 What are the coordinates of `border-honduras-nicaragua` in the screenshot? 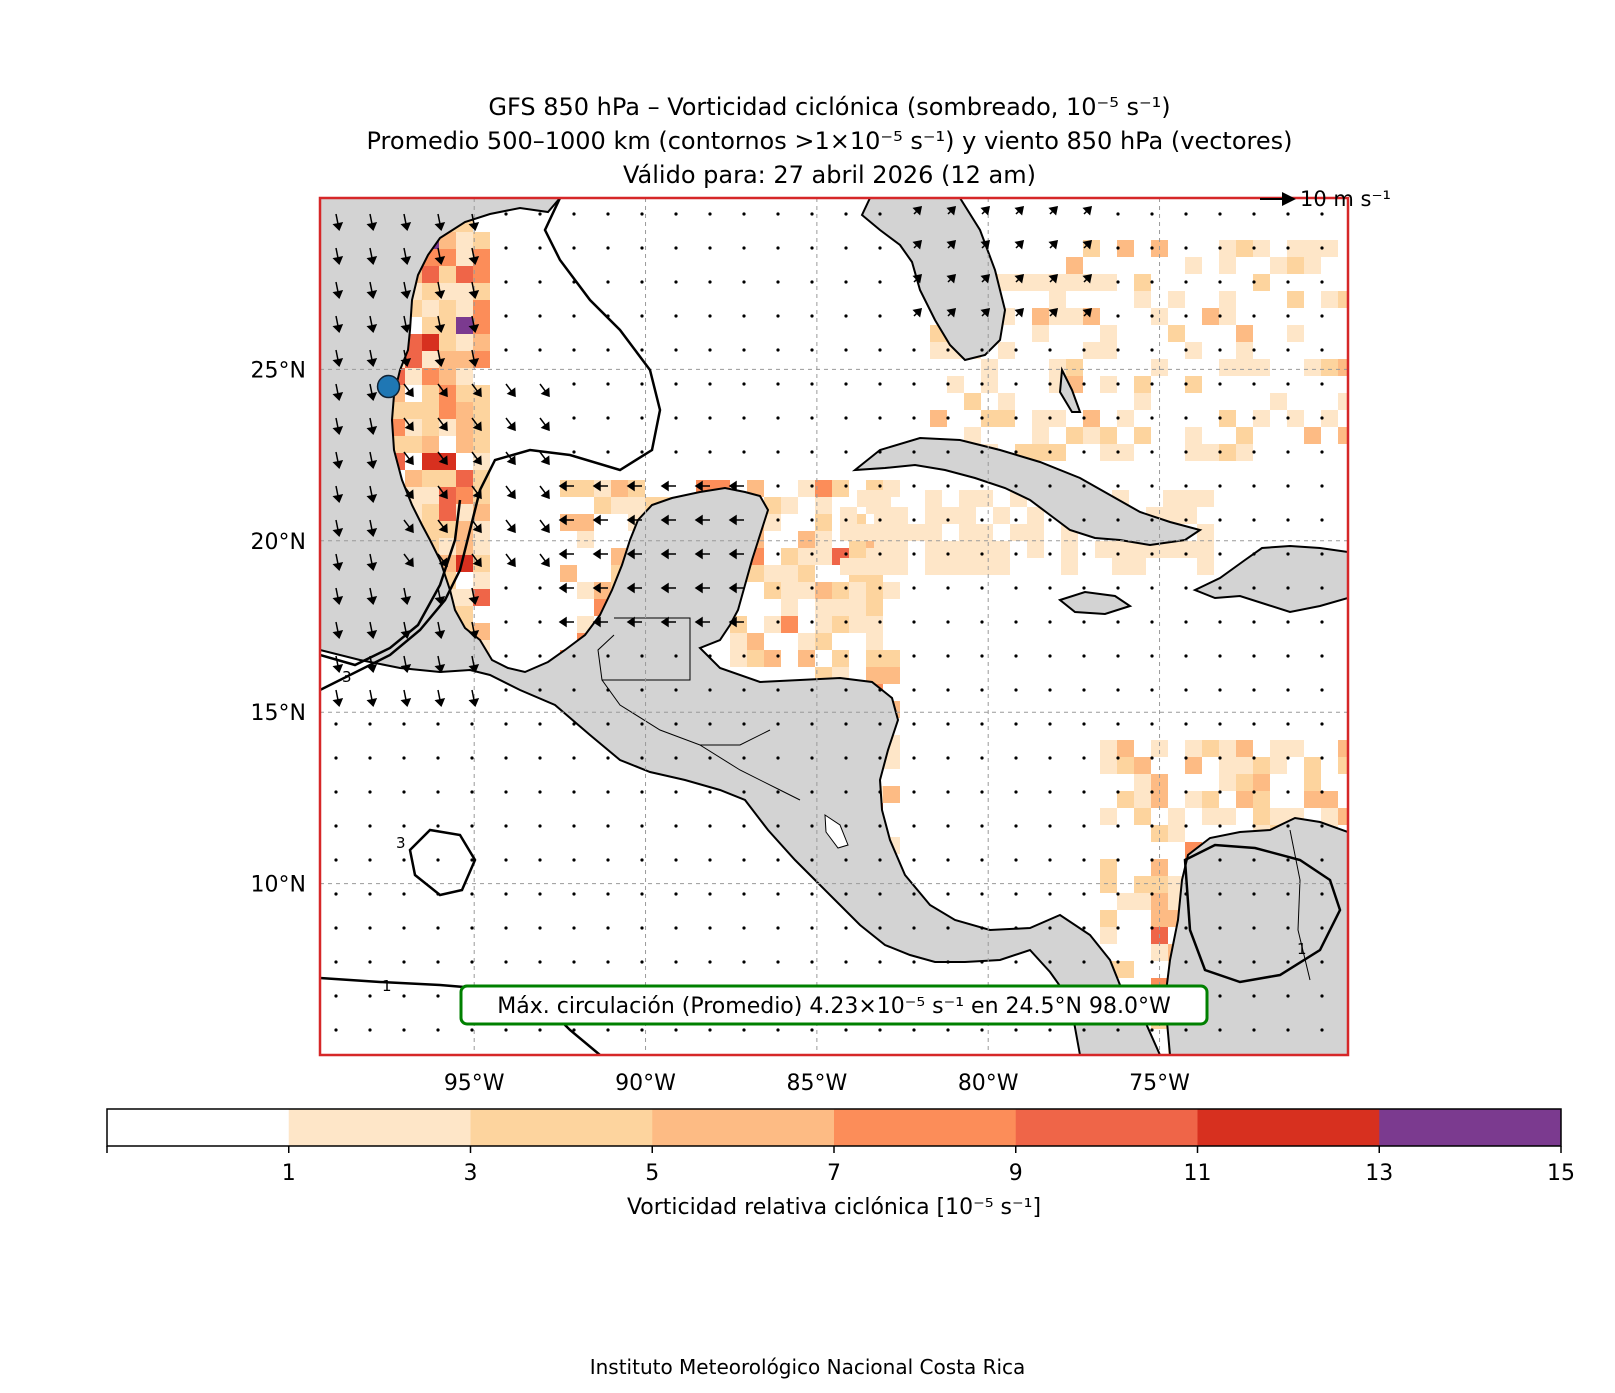 It's located at (750, 772).